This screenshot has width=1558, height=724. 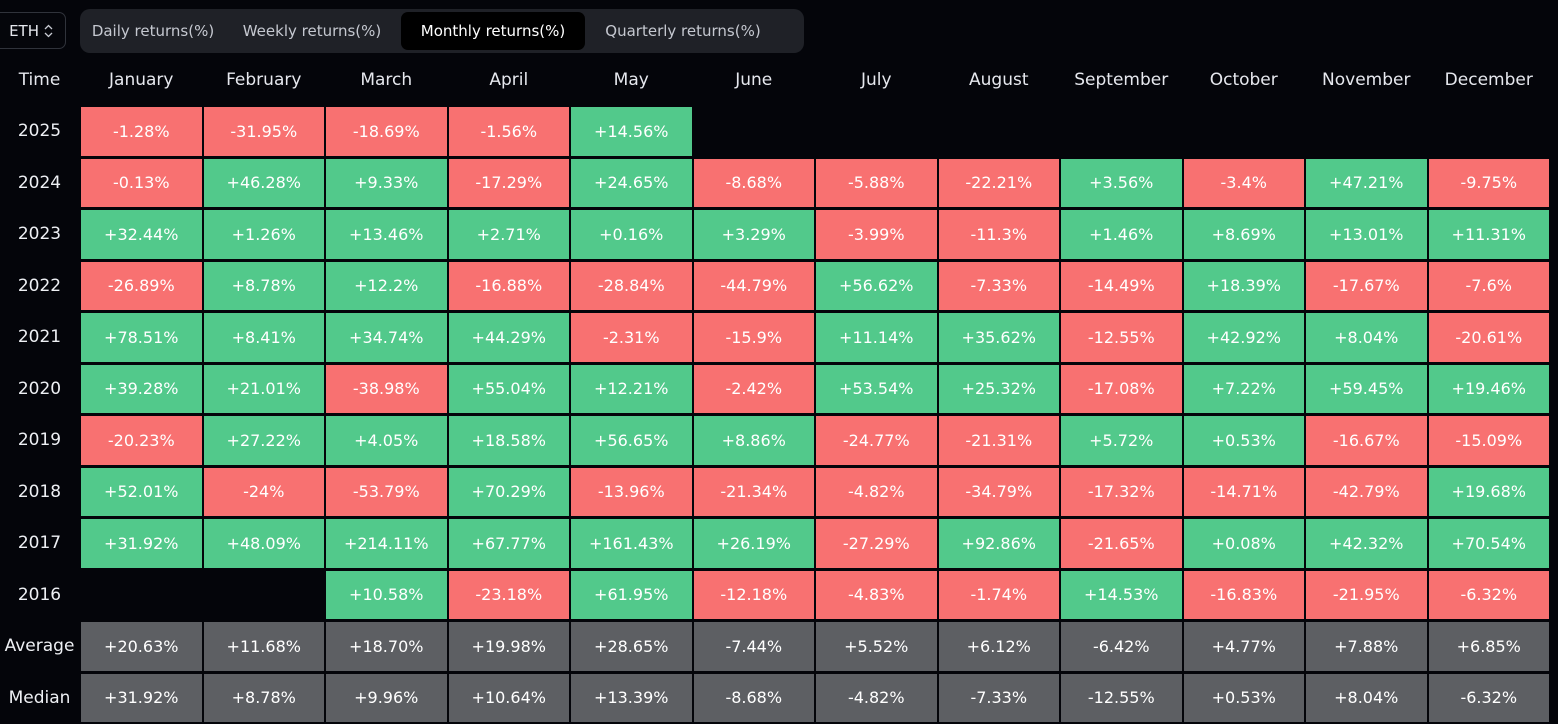 What do you see at coordinates (386, 543) in the screenshot?
I see `heatmap-cell: +214.11%` at bounding box center [386, 543].